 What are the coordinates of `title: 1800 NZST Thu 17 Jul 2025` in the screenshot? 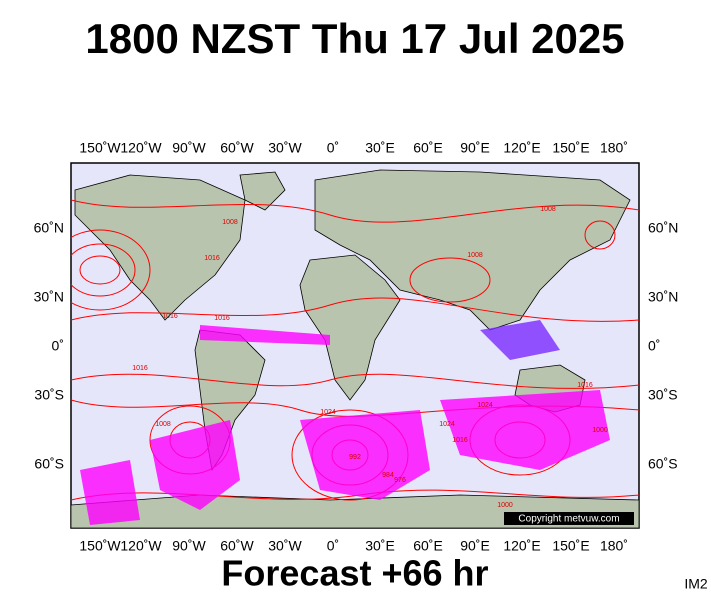 It's located at (354, 38).